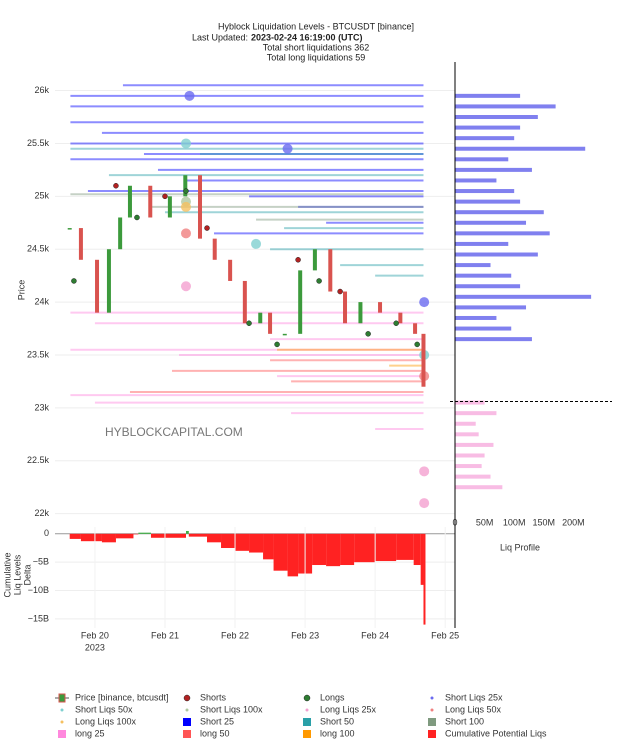  Describe the element at coordinates (21, 290) in the screenshot. I see `y-axis-label: Price` at that location.